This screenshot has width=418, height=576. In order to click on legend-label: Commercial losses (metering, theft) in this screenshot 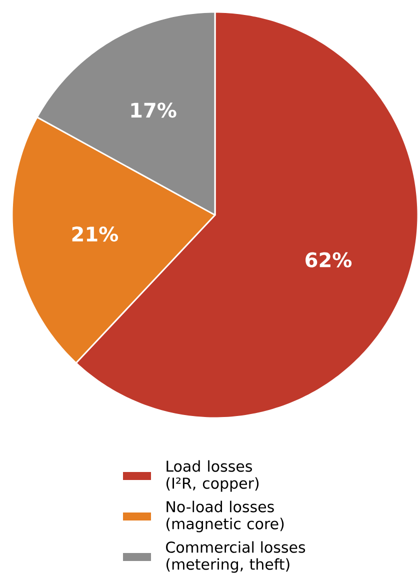, I will do `click(236, 557)`.